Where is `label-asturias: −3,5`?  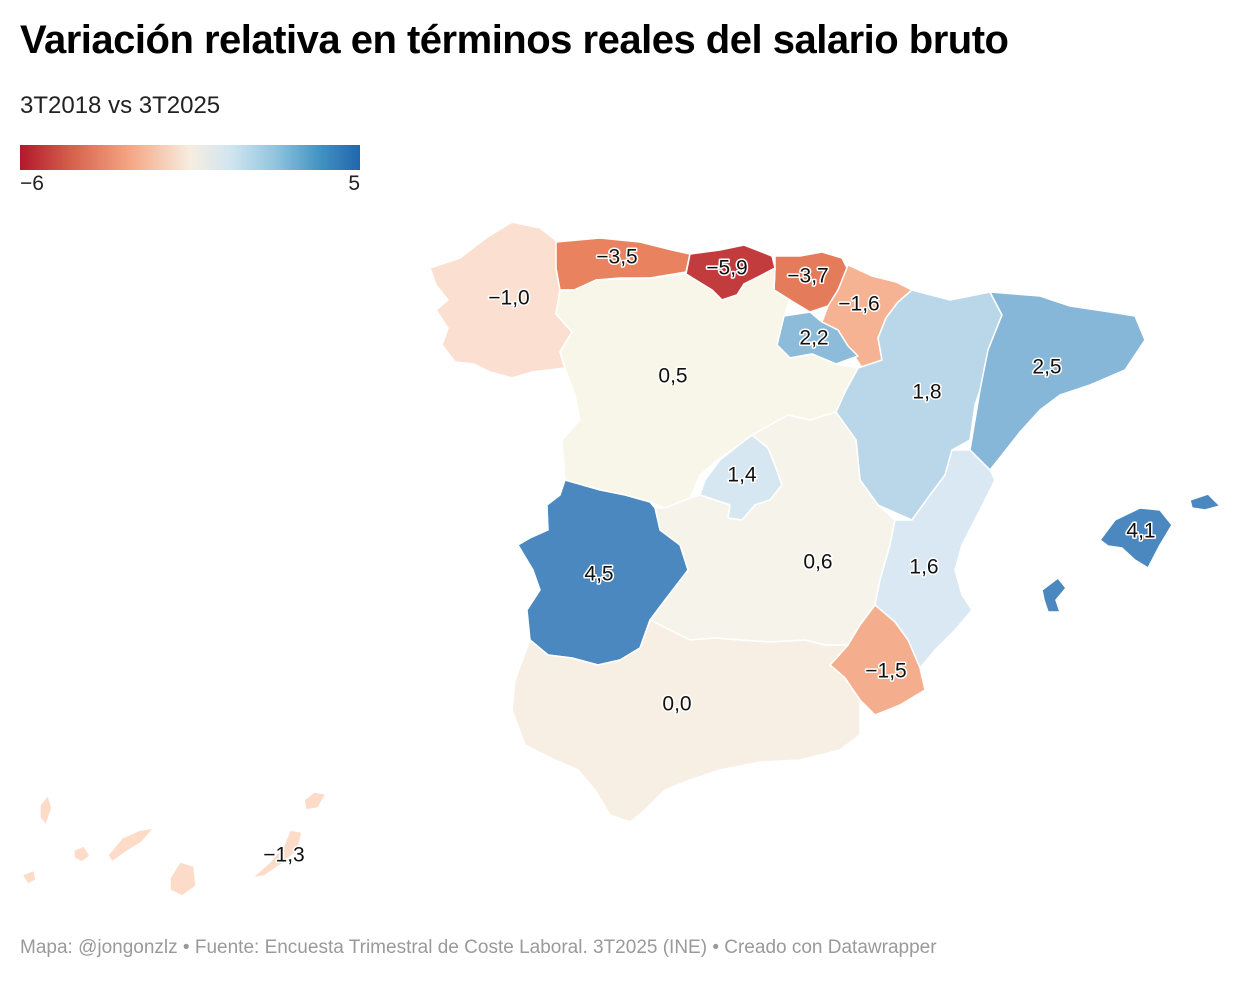
label-asturias: −3,5 is located at coordinates (616, 257).